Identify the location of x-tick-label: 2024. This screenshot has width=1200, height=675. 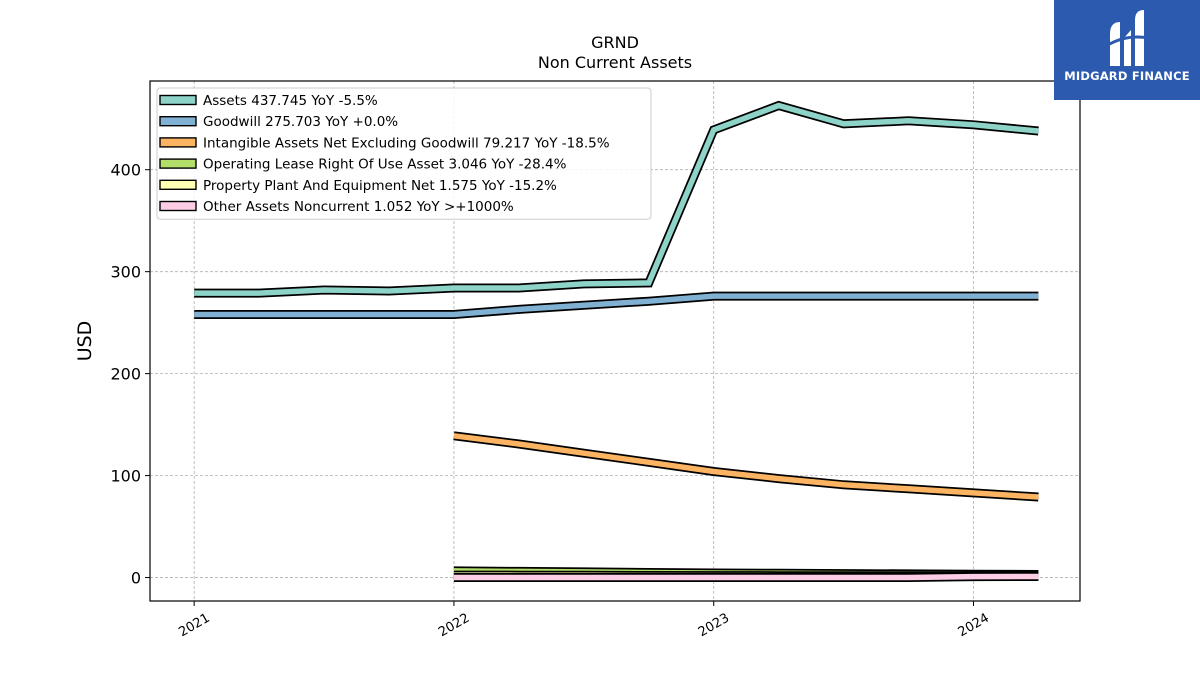
(974, 626).